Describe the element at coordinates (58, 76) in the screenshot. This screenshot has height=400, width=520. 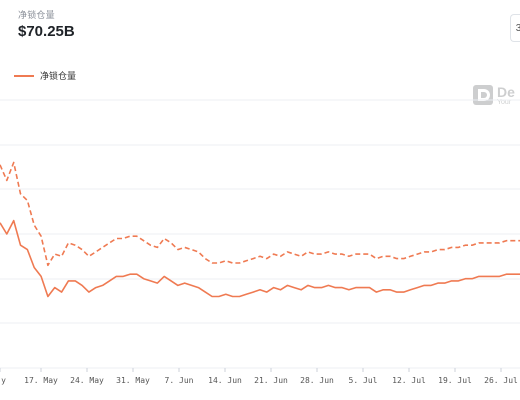
I see `legend-label: 净锁仓量` at that location.